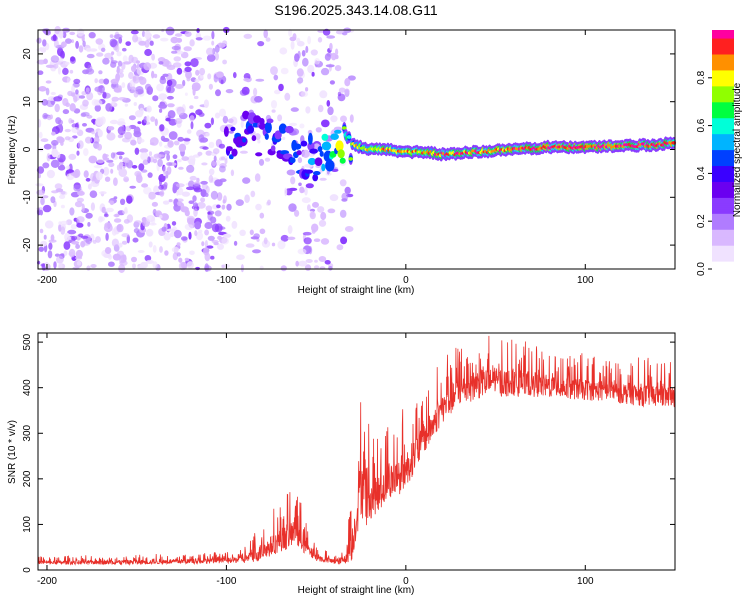 Image resolution: width=750 pixels, height=600 pixels. Describe the element at coordinates (27, 54) in the screenshot. I see `spectrogram-y-tick-label: 20` at that location.